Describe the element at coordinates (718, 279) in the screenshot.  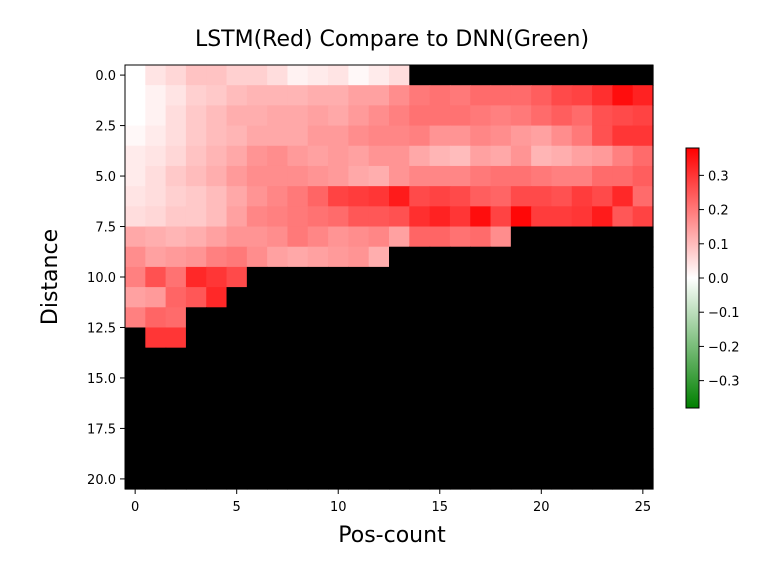
I see `colorbar-tick-label: 0.0` at that location.